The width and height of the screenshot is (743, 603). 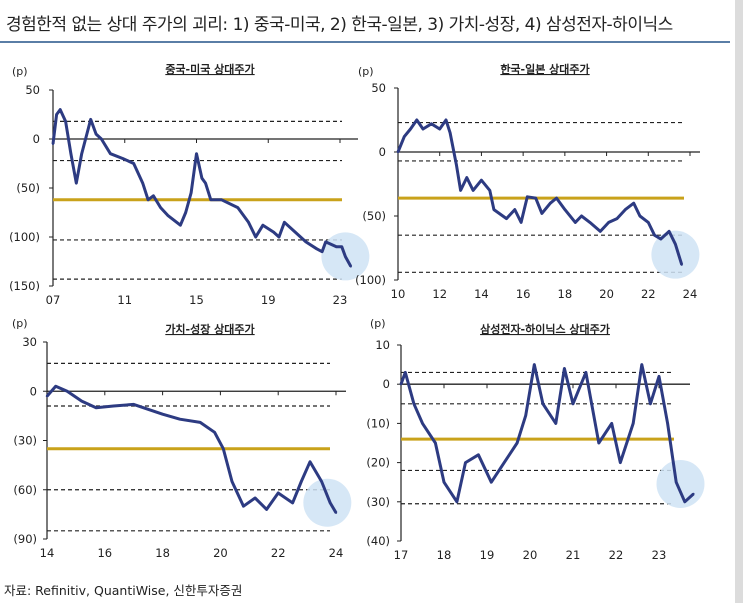 I want to click on x-tick-label: 21, so click(x=573, y=555).